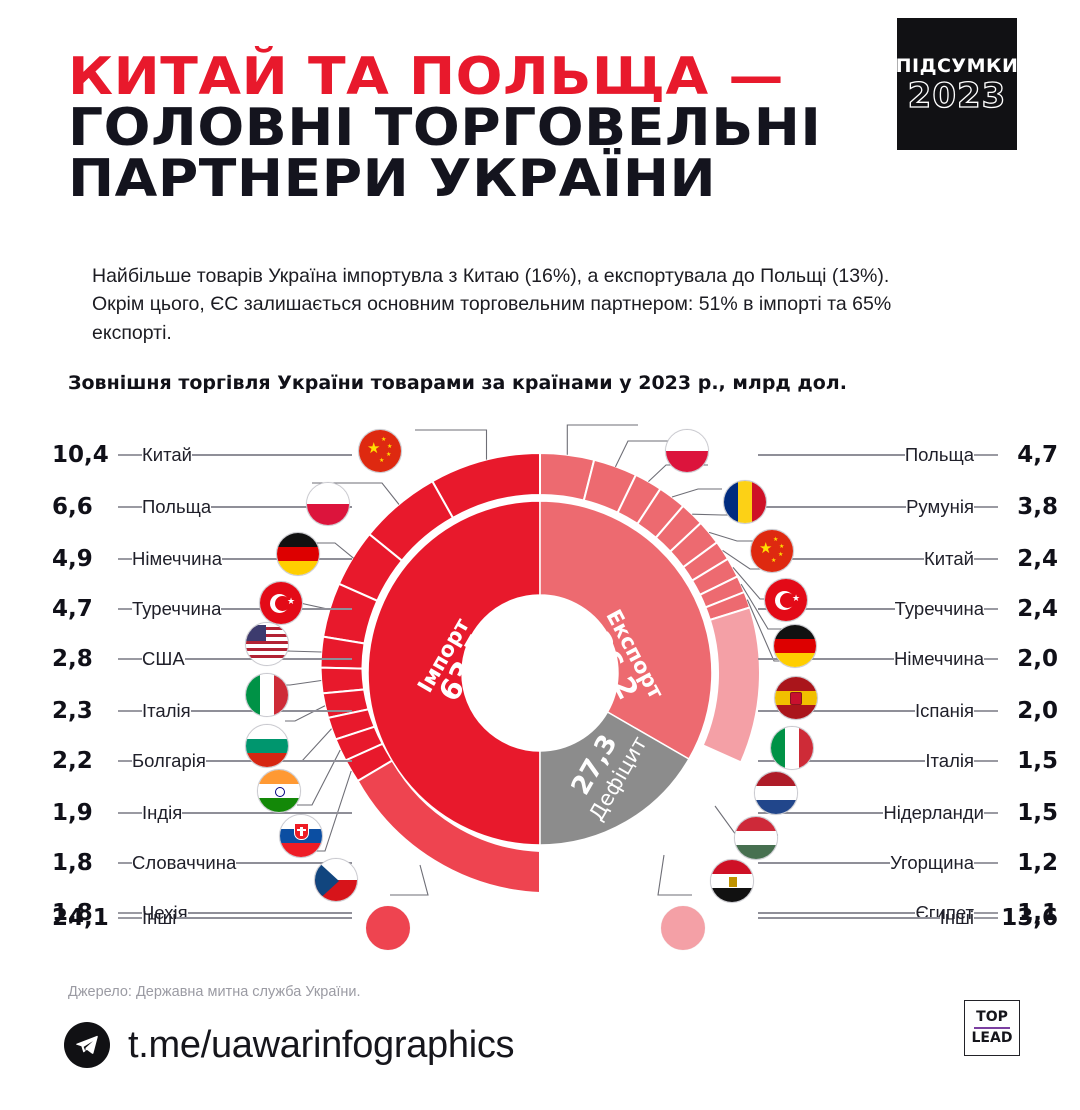 The image size is (1080, 1110). Describe the element at coordinates (388, 928) in the screenshot. I see `flag-other-import` at that location.